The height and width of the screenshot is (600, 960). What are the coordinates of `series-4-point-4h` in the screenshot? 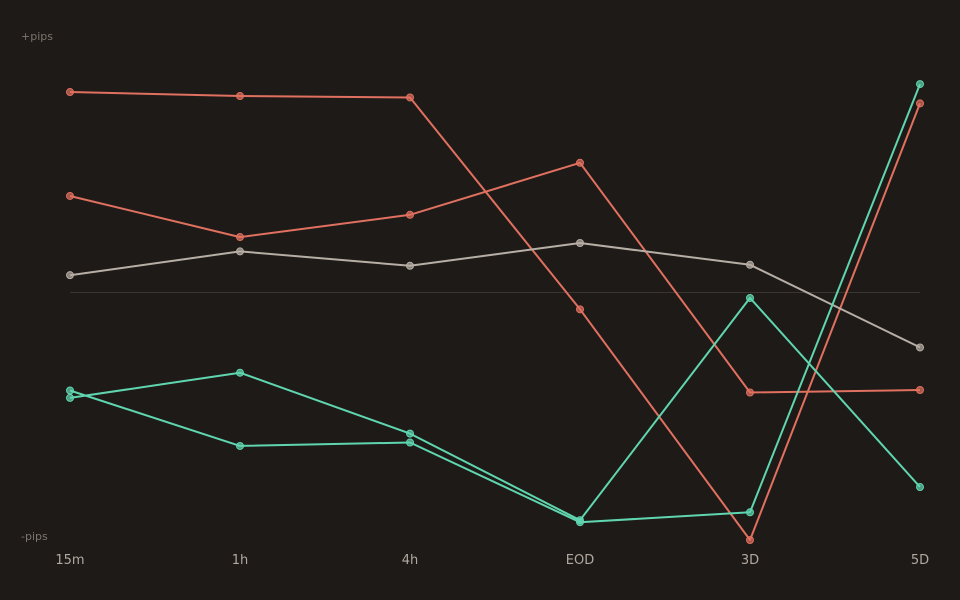 It's located at (410, 442).